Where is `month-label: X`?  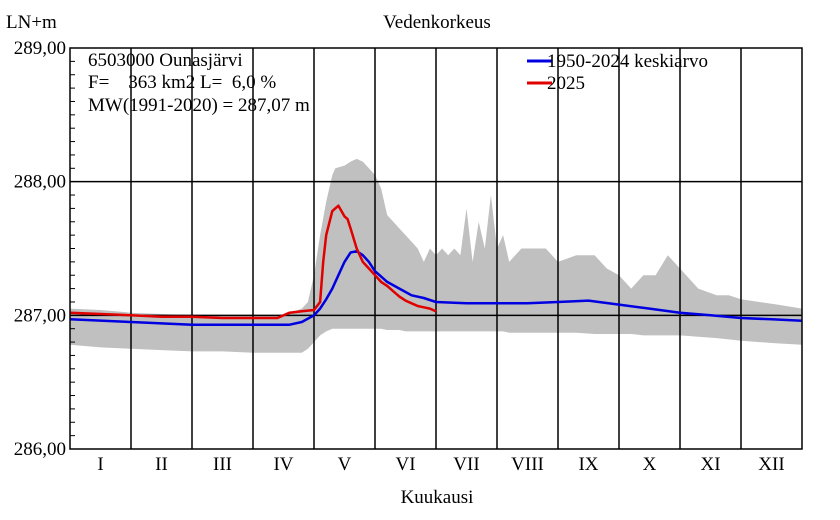 month-label: X is located at coordinates (650, 464).